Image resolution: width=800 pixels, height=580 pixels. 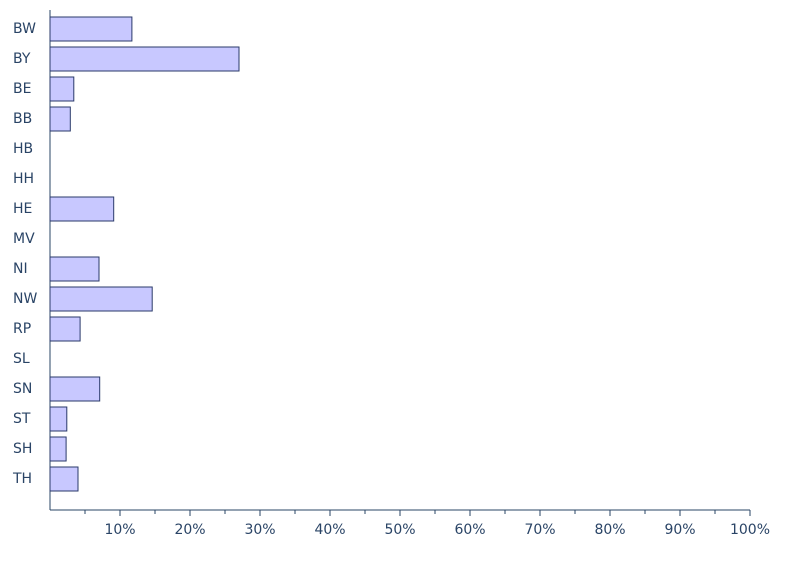 I want to click on y-tick-label: RP, so click(x=22, y=329).